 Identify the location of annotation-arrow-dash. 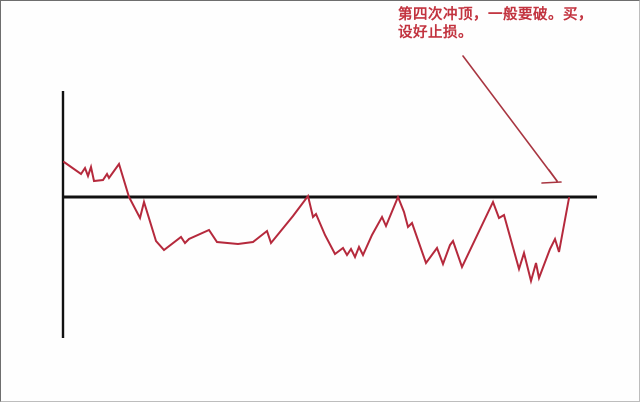
(551, 182).